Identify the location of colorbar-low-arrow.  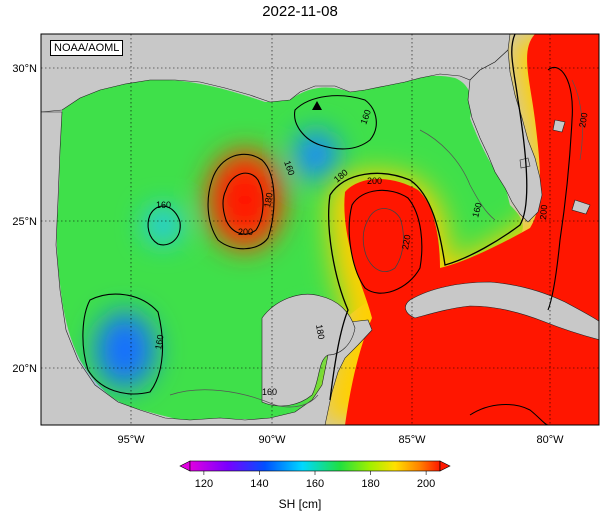
(185, 466).